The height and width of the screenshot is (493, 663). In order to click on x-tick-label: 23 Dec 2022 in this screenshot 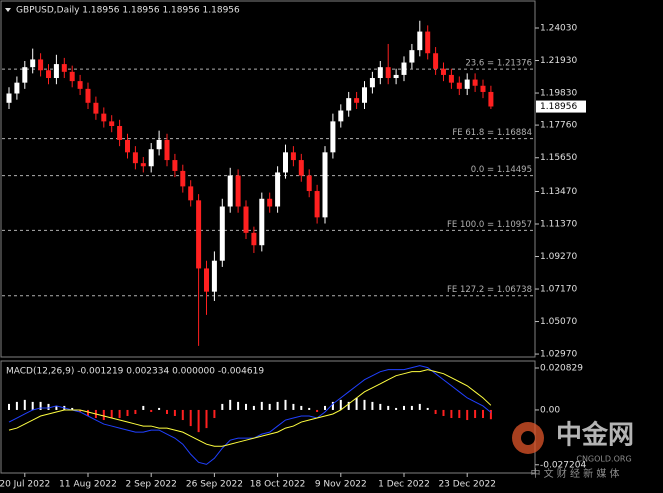, I will do `click(467, 485)`.